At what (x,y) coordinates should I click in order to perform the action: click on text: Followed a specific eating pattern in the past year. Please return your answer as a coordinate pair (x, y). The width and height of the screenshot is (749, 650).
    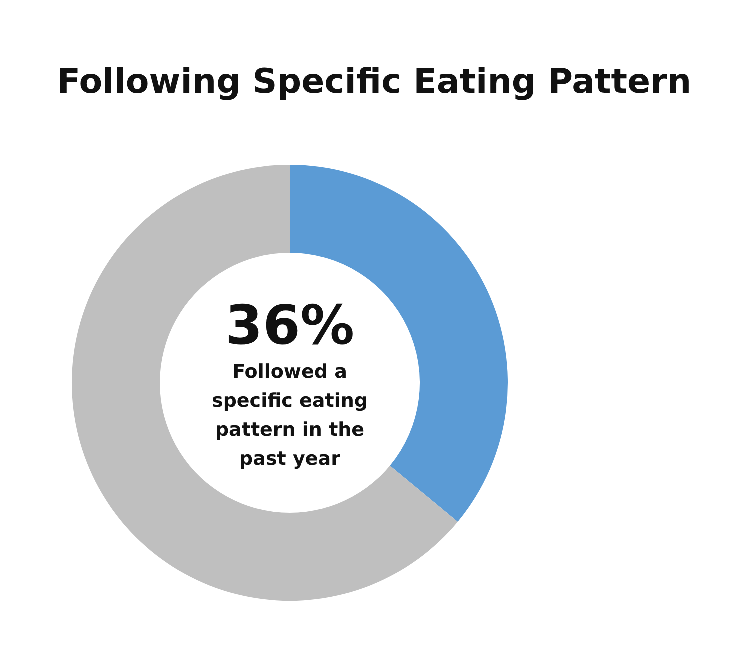
    Looking at the image, I should click on (290, 415).